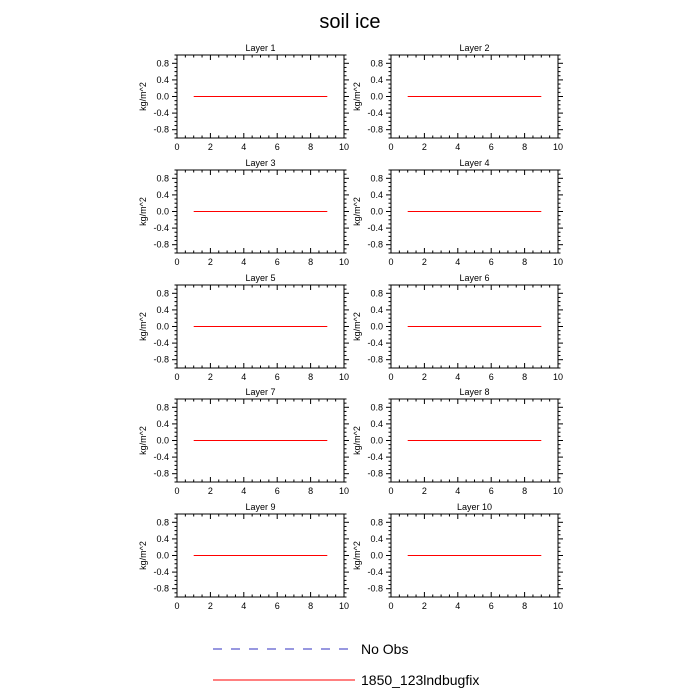  What do you see at coordinates (243, 212) in the screenshot?
I see `panel-layer-3: Layer 3 kg/m^2 0 2 4 6 8 10 0.8 0.4 0.0 -0.4 -0.8` at bounding box center [243, 212].